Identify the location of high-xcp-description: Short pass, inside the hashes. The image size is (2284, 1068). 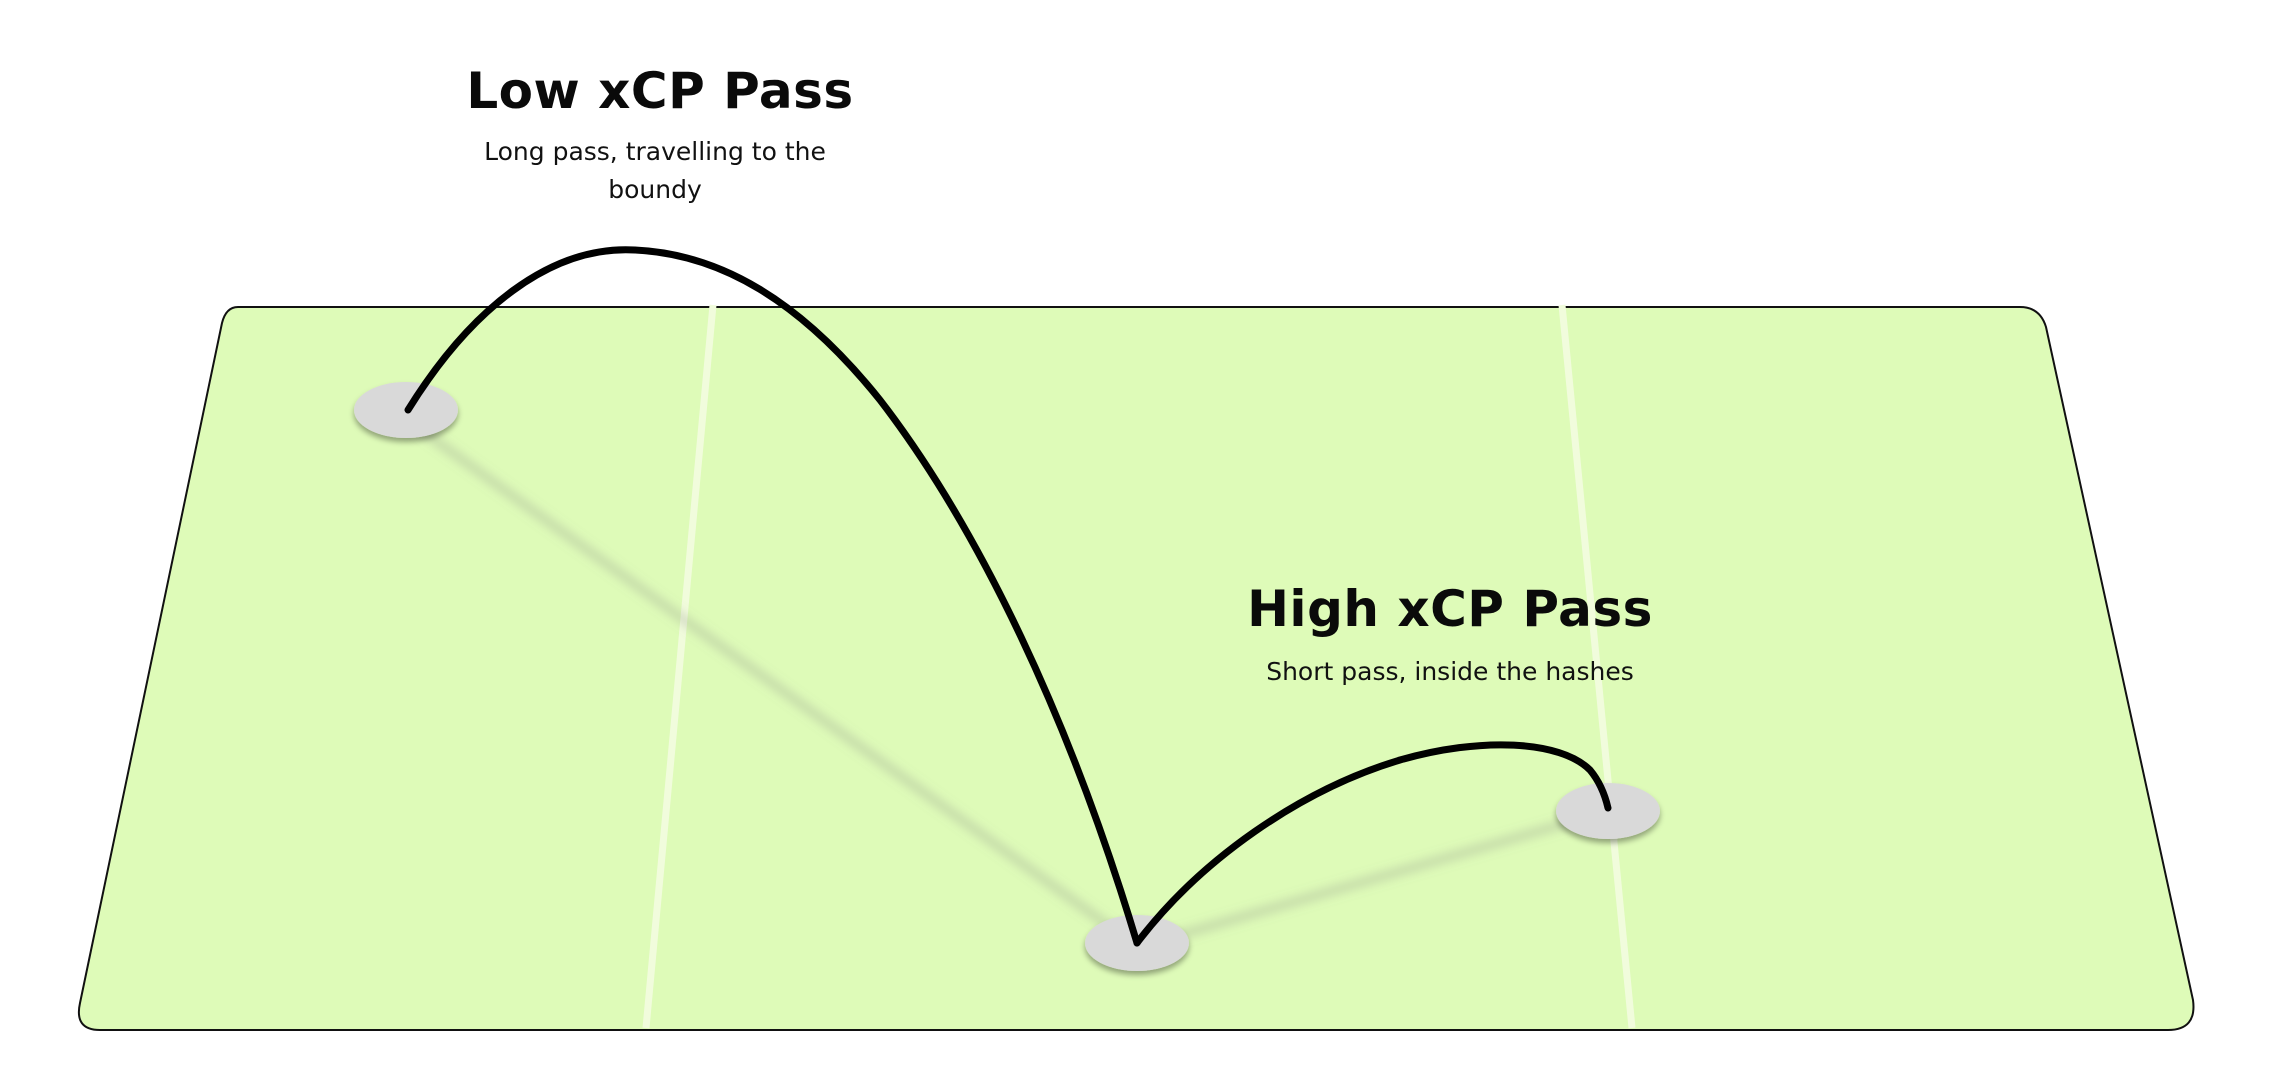
(1450, 671).